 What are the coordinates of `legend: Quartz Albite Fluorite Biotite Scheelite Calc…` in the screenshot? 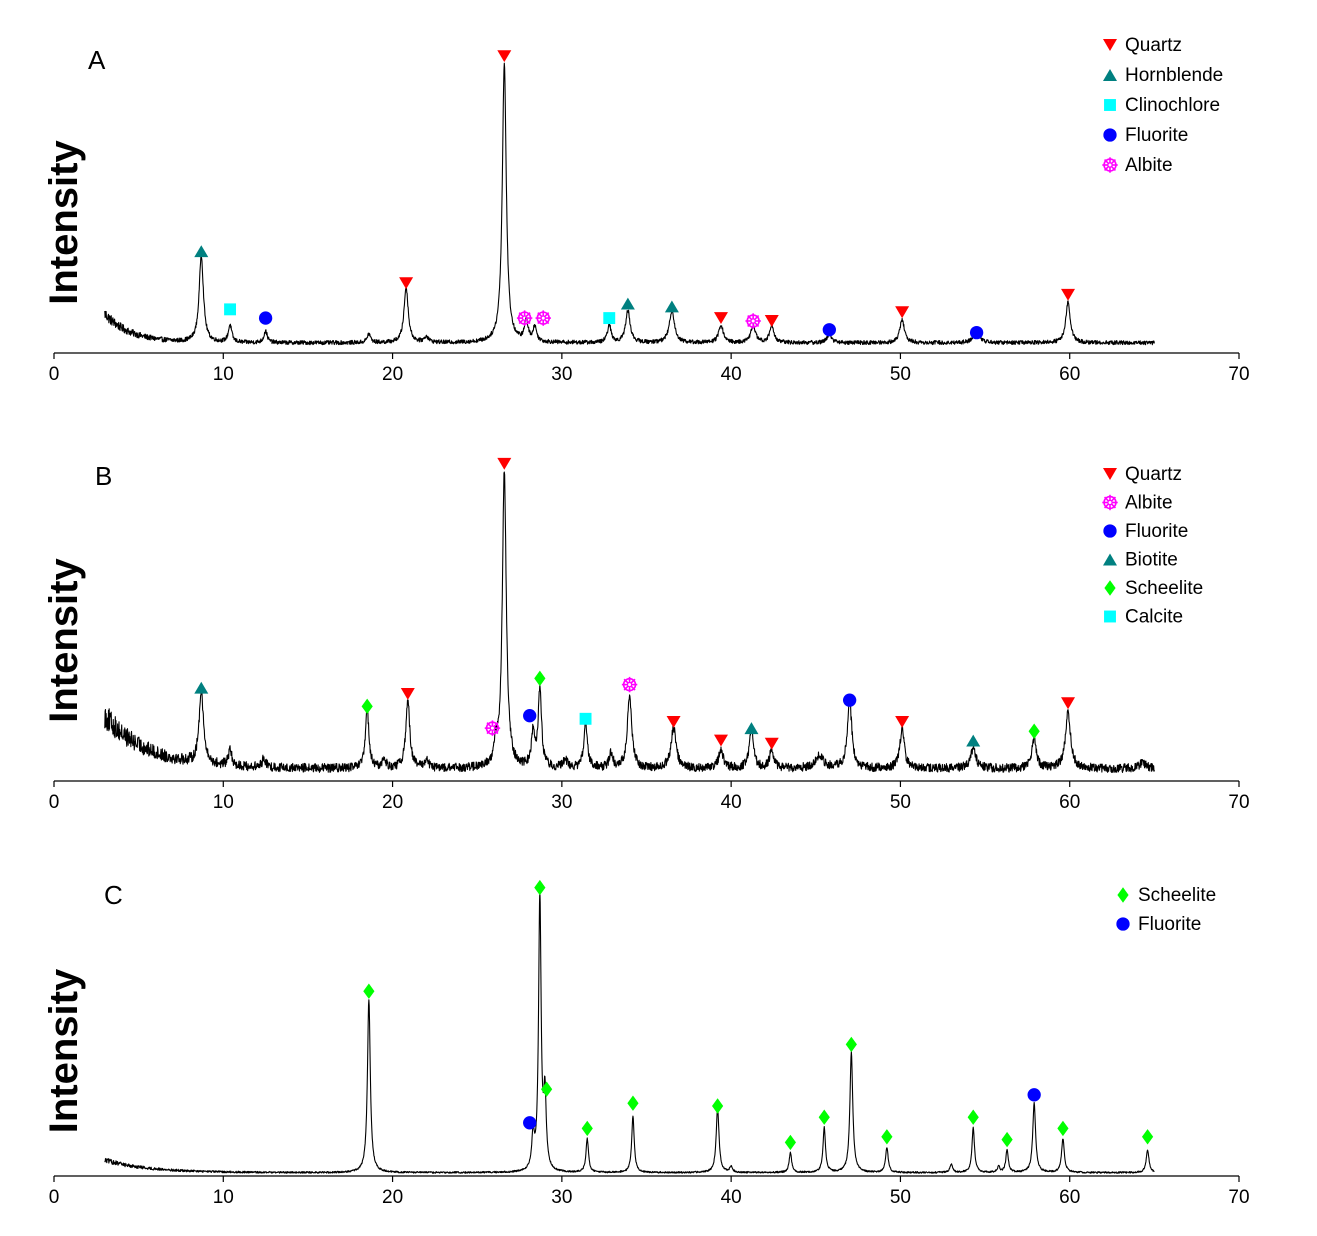 It's located at (1152, 546).